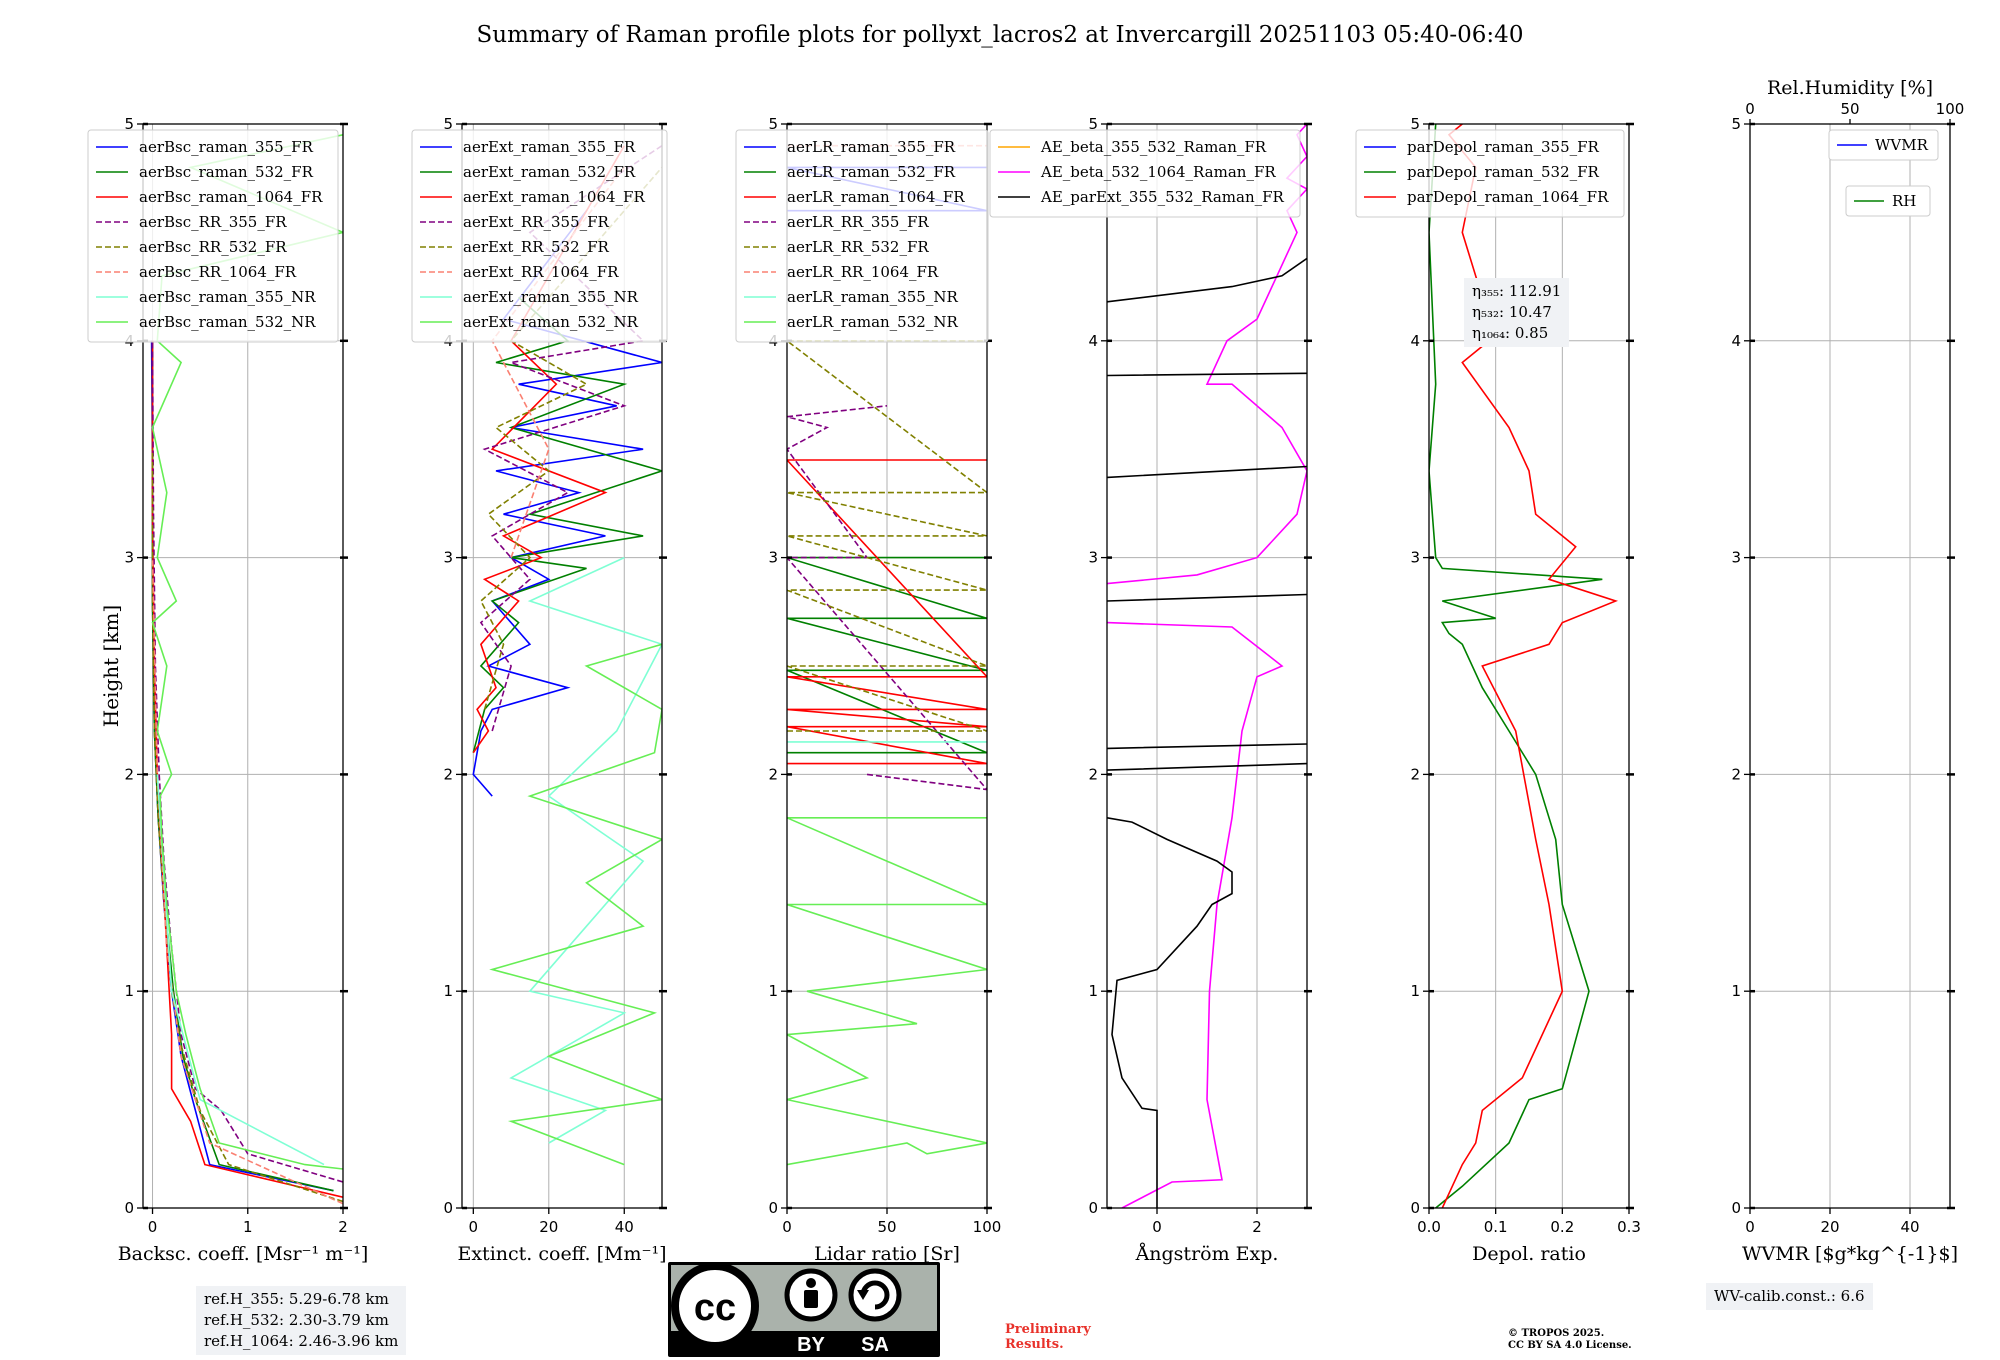 The width and height of the screenshot is (2000, 1360). What do you see at coordinates (1512, 312) in the screenshot?
I see `eta-532: η₅₃₂: 10.47` at bounding box center [1512, 312].